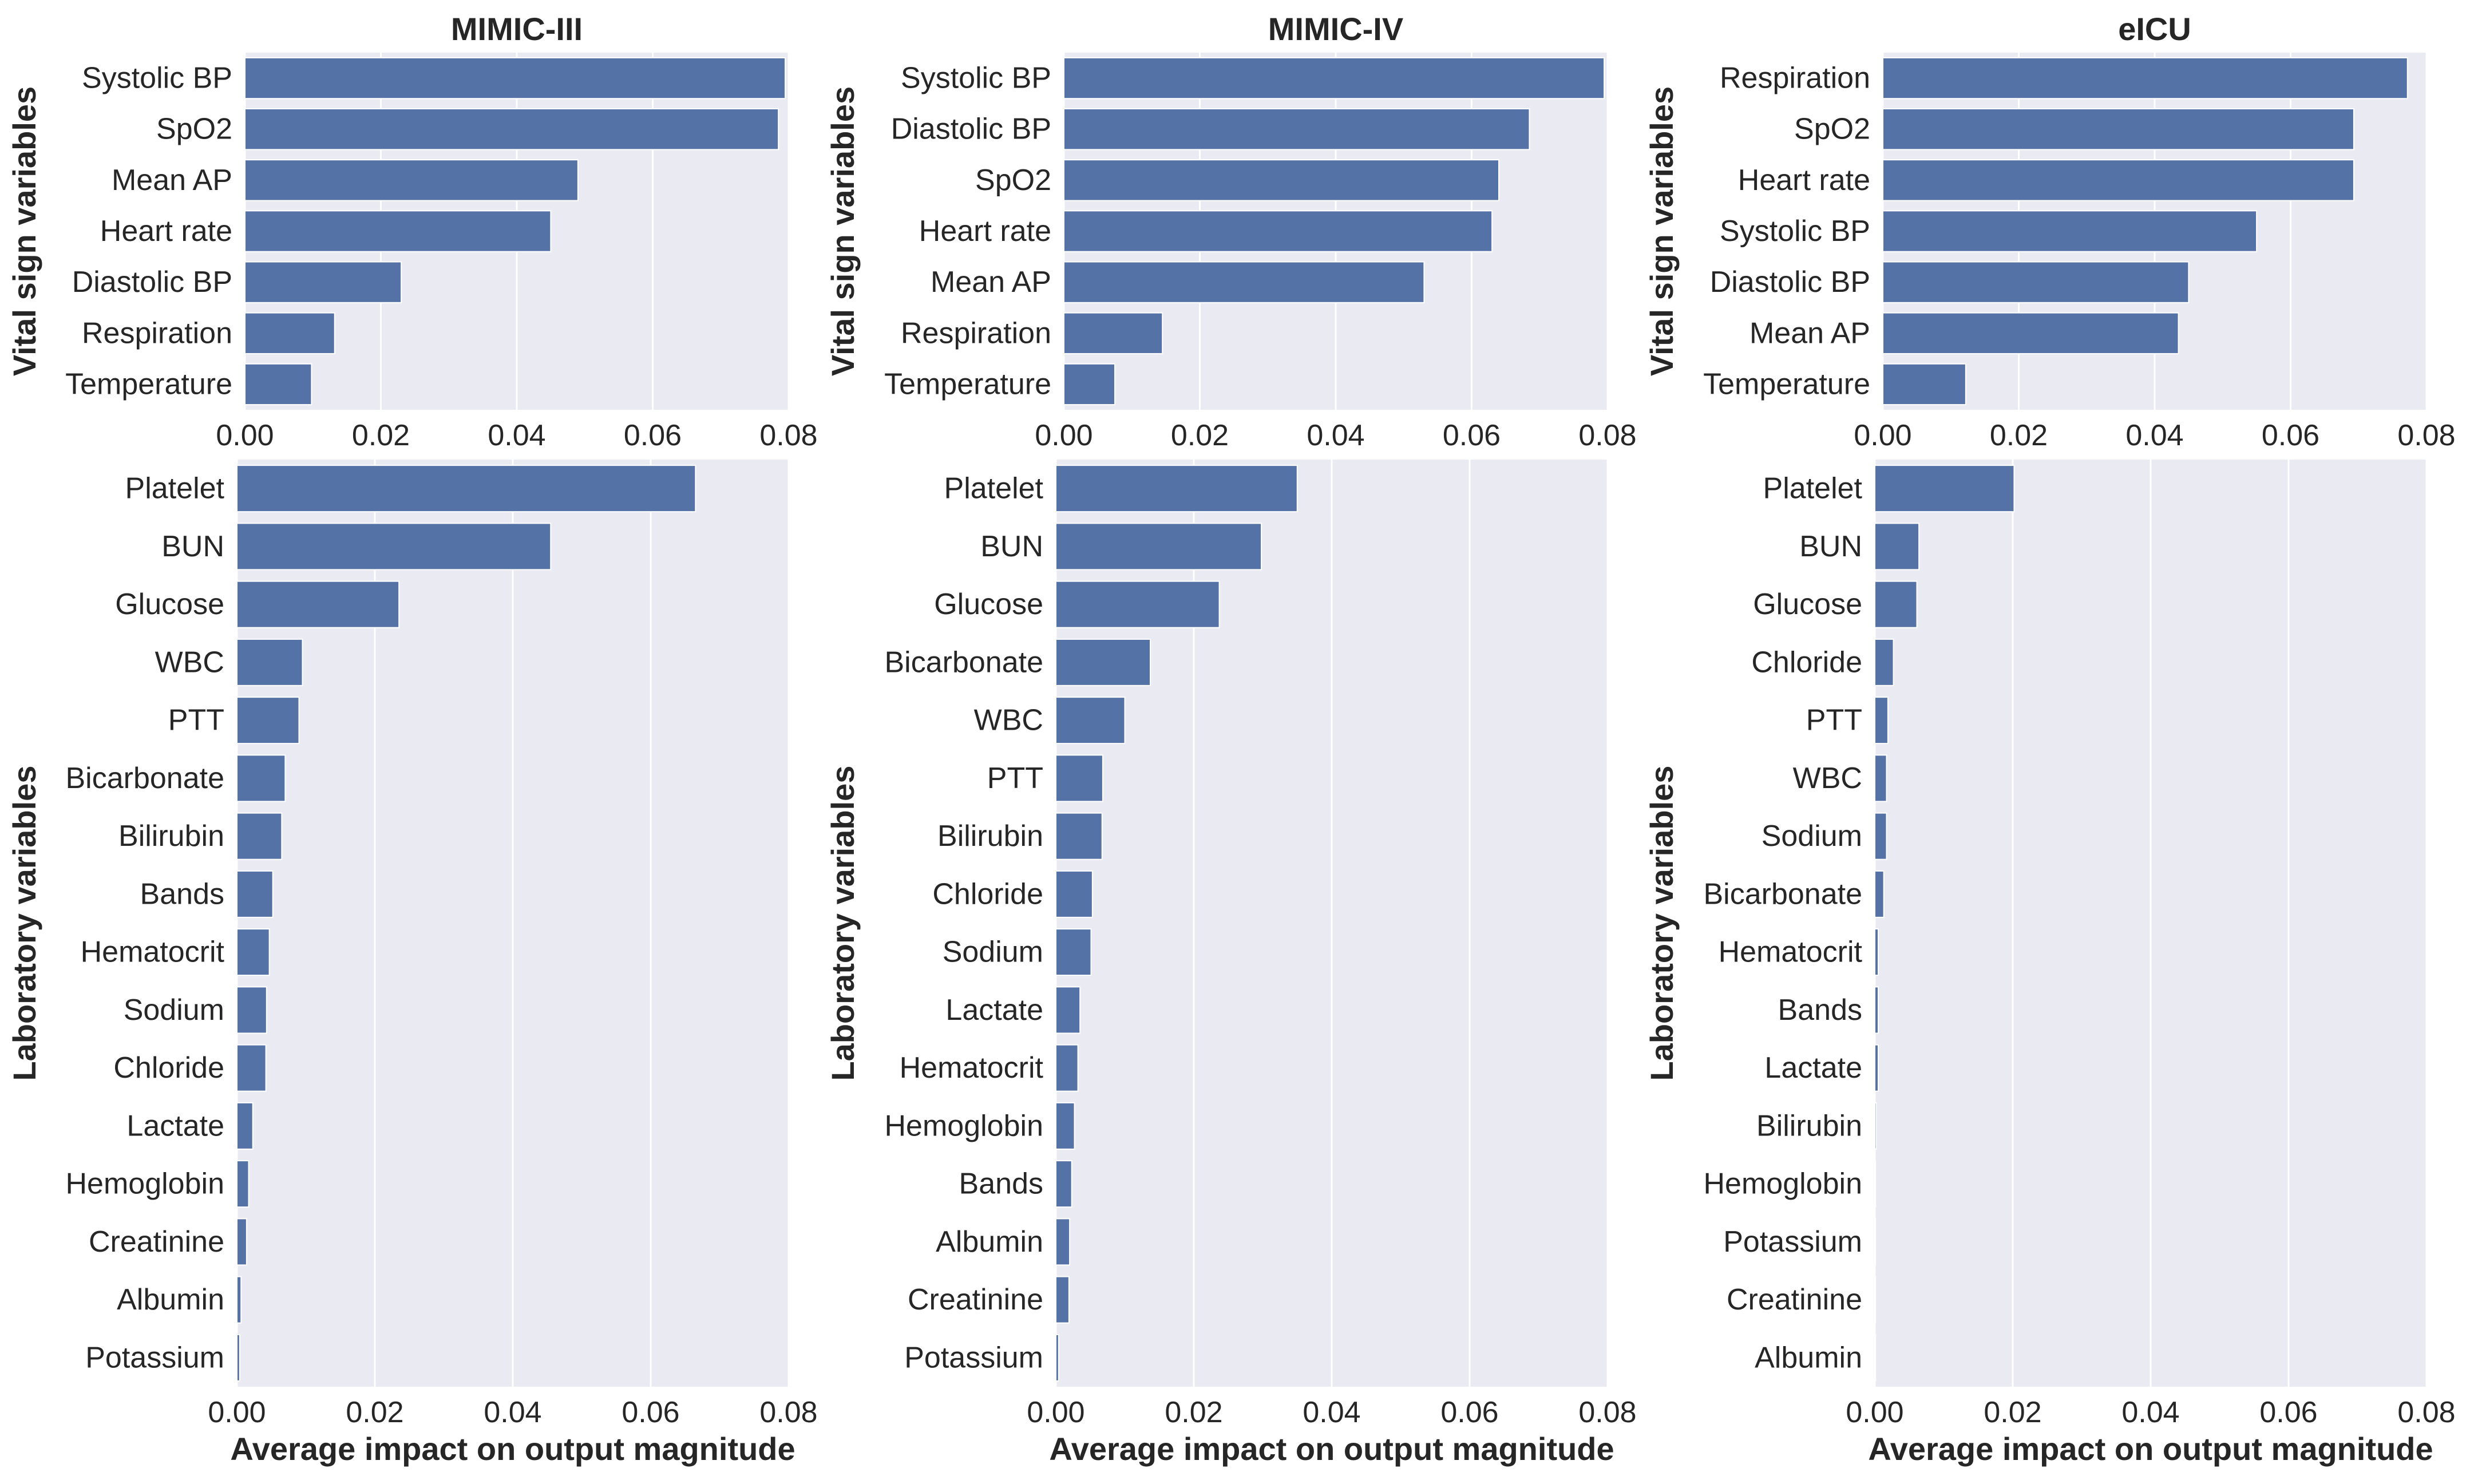 The image size is (2474, 1484). I want to click on bar-hemoglobin, so click(1065, 1126).